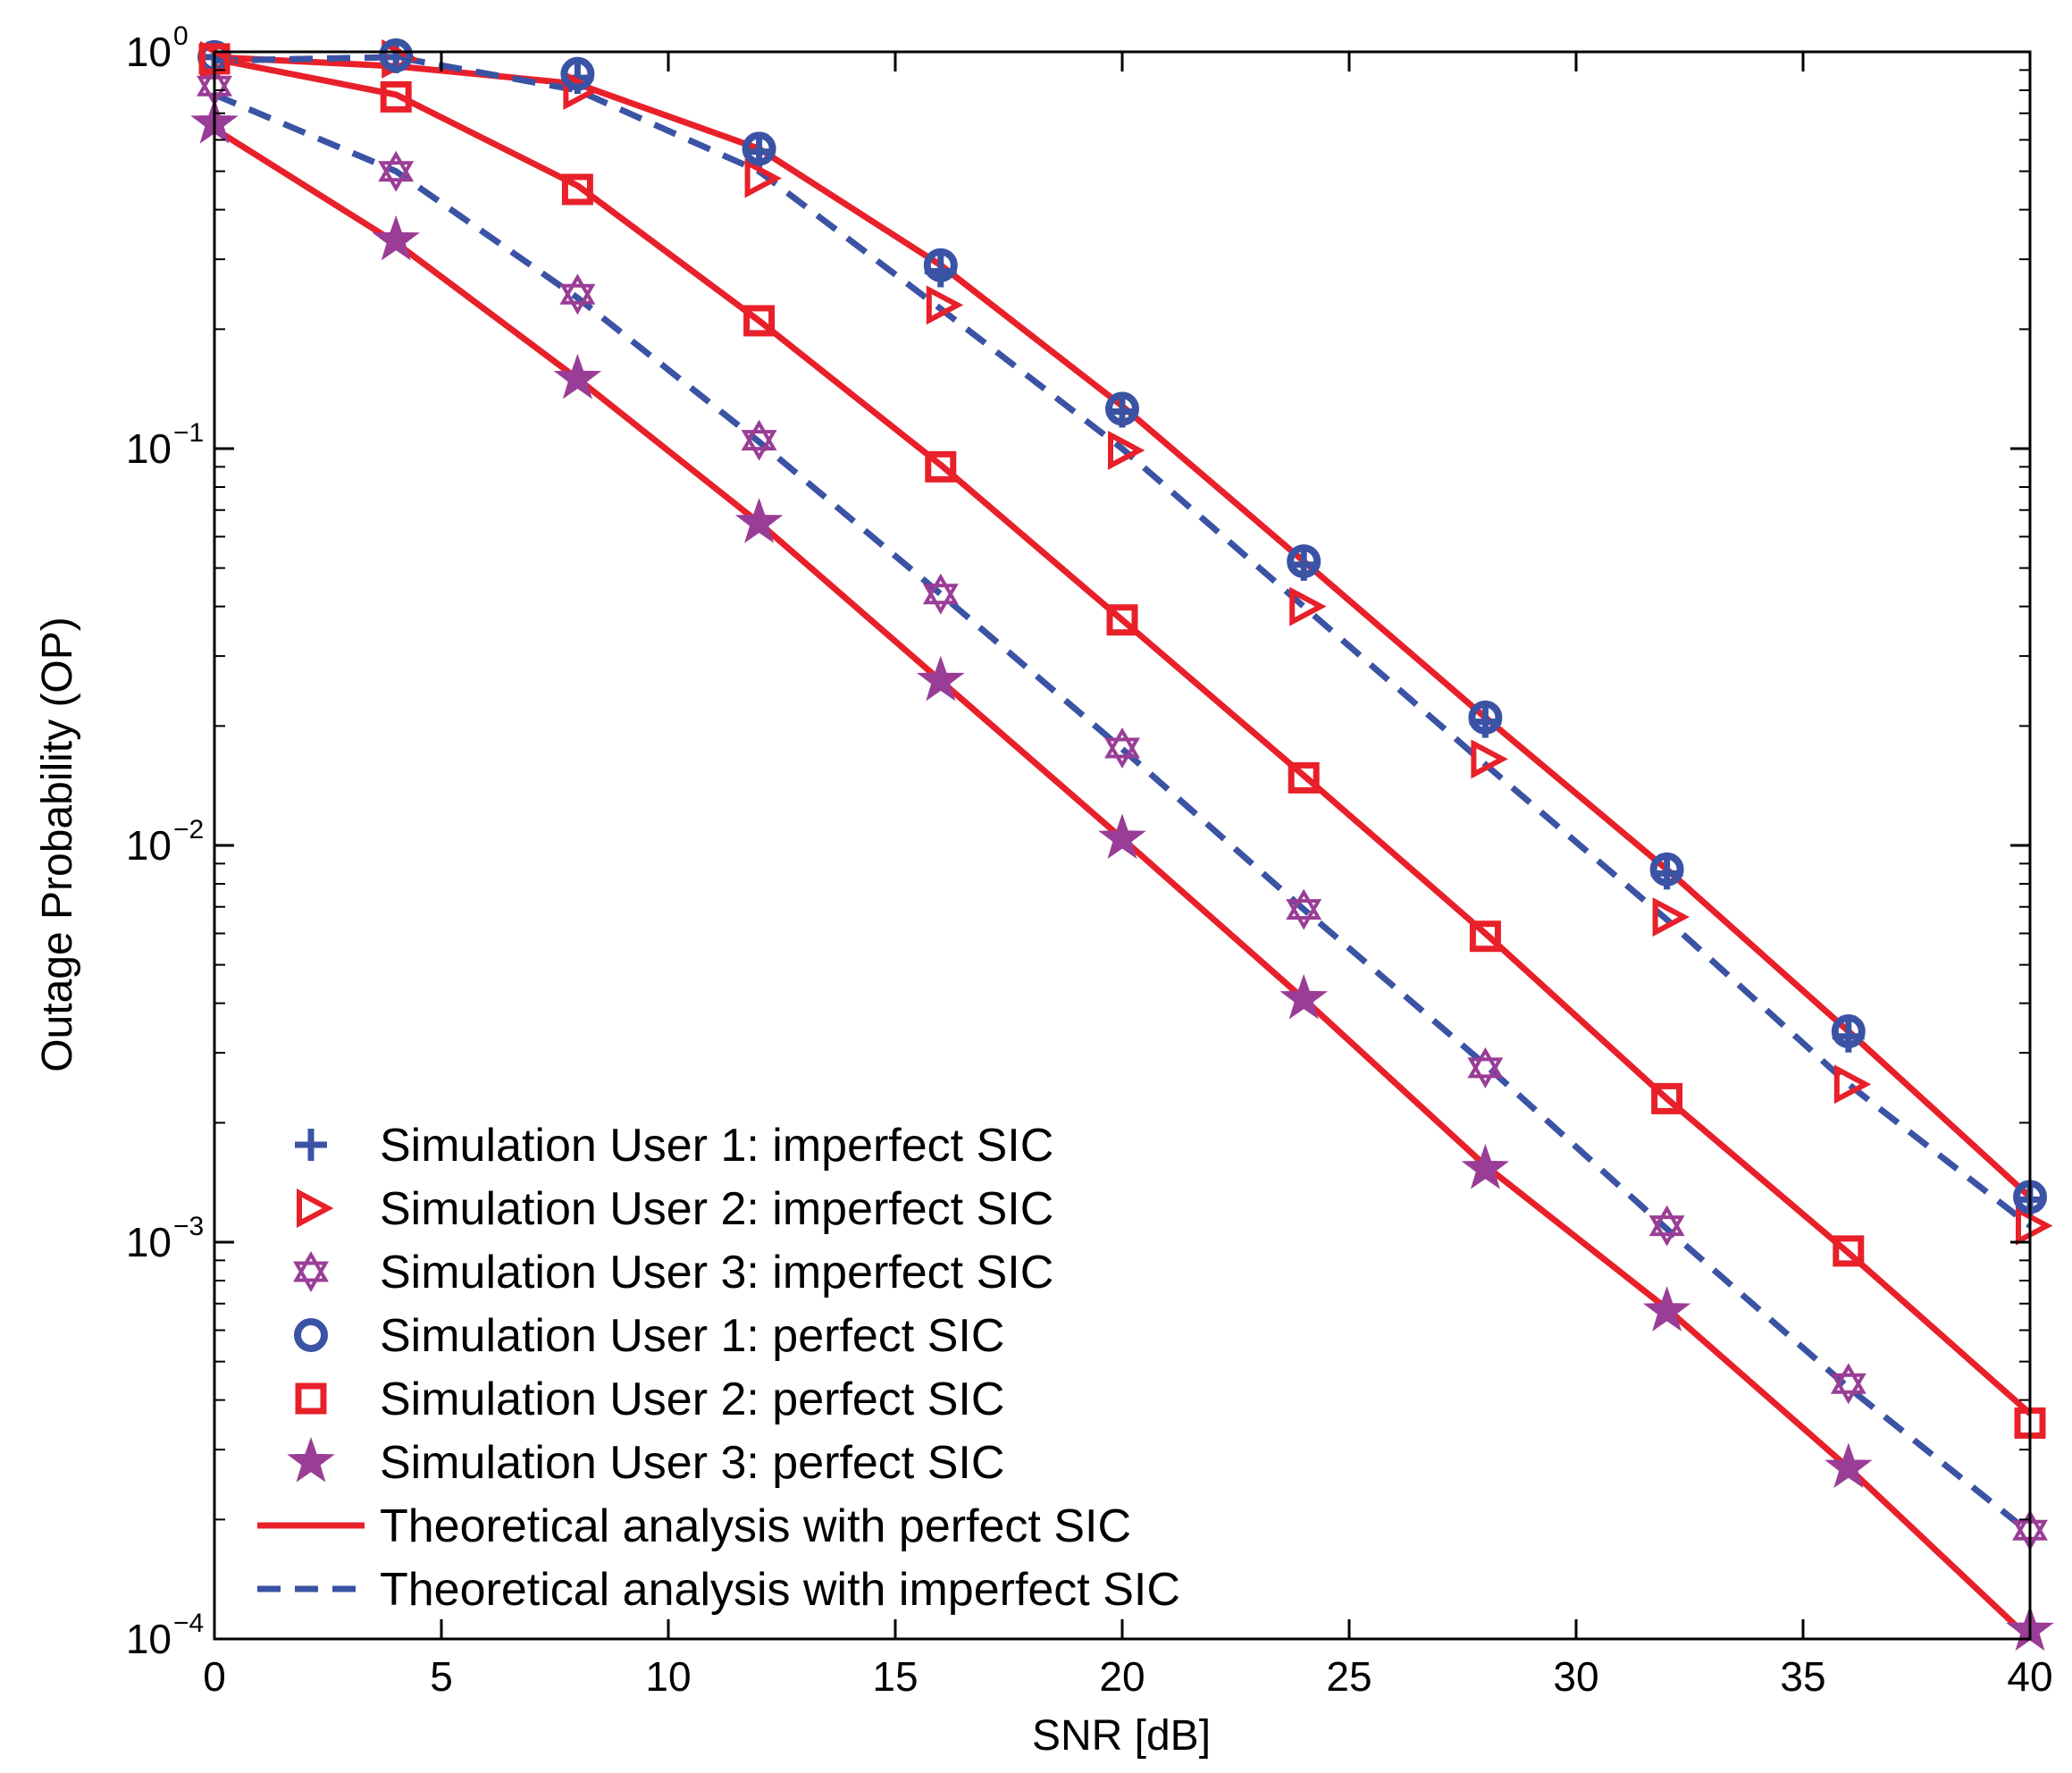 The width and height of the screenshot is (2072, 1773). What do you see at coordinates (441, 1677) in the screenshot?
I see `x-tick-label-1: 5` at bounding box center [441, 1677].